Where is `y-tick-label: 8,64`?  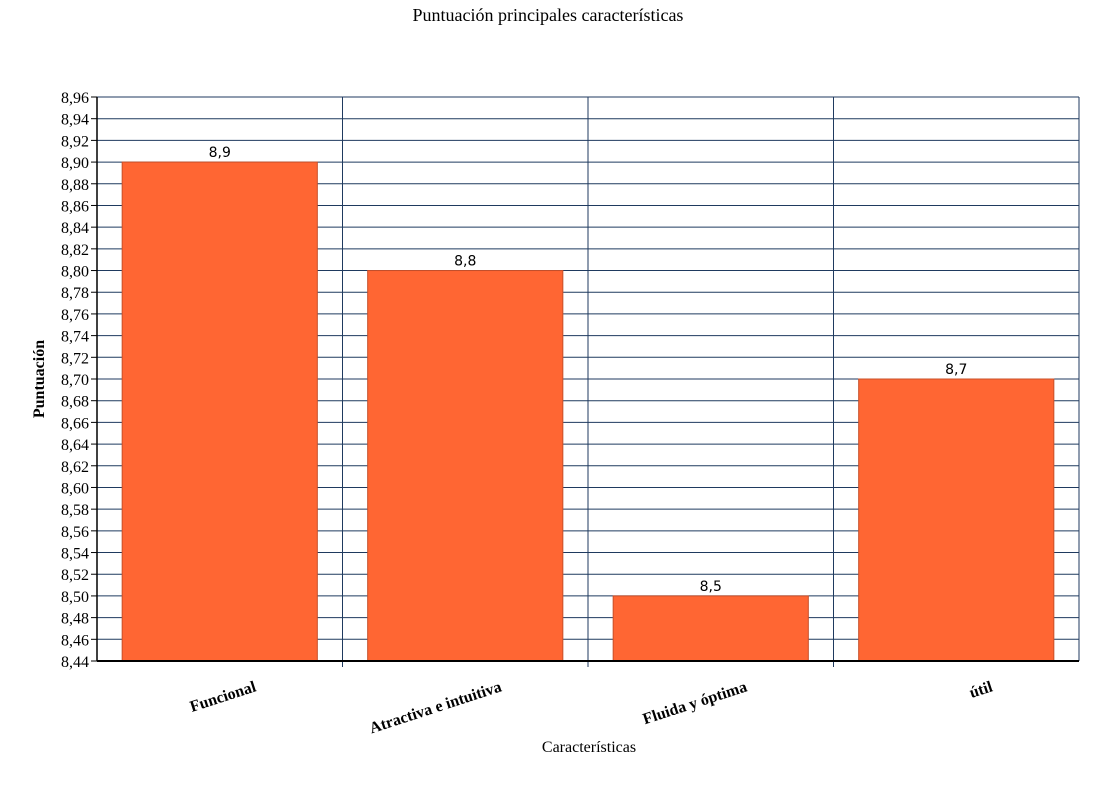
y-tick-label: 8,64 is located at coordinates (75, 445).